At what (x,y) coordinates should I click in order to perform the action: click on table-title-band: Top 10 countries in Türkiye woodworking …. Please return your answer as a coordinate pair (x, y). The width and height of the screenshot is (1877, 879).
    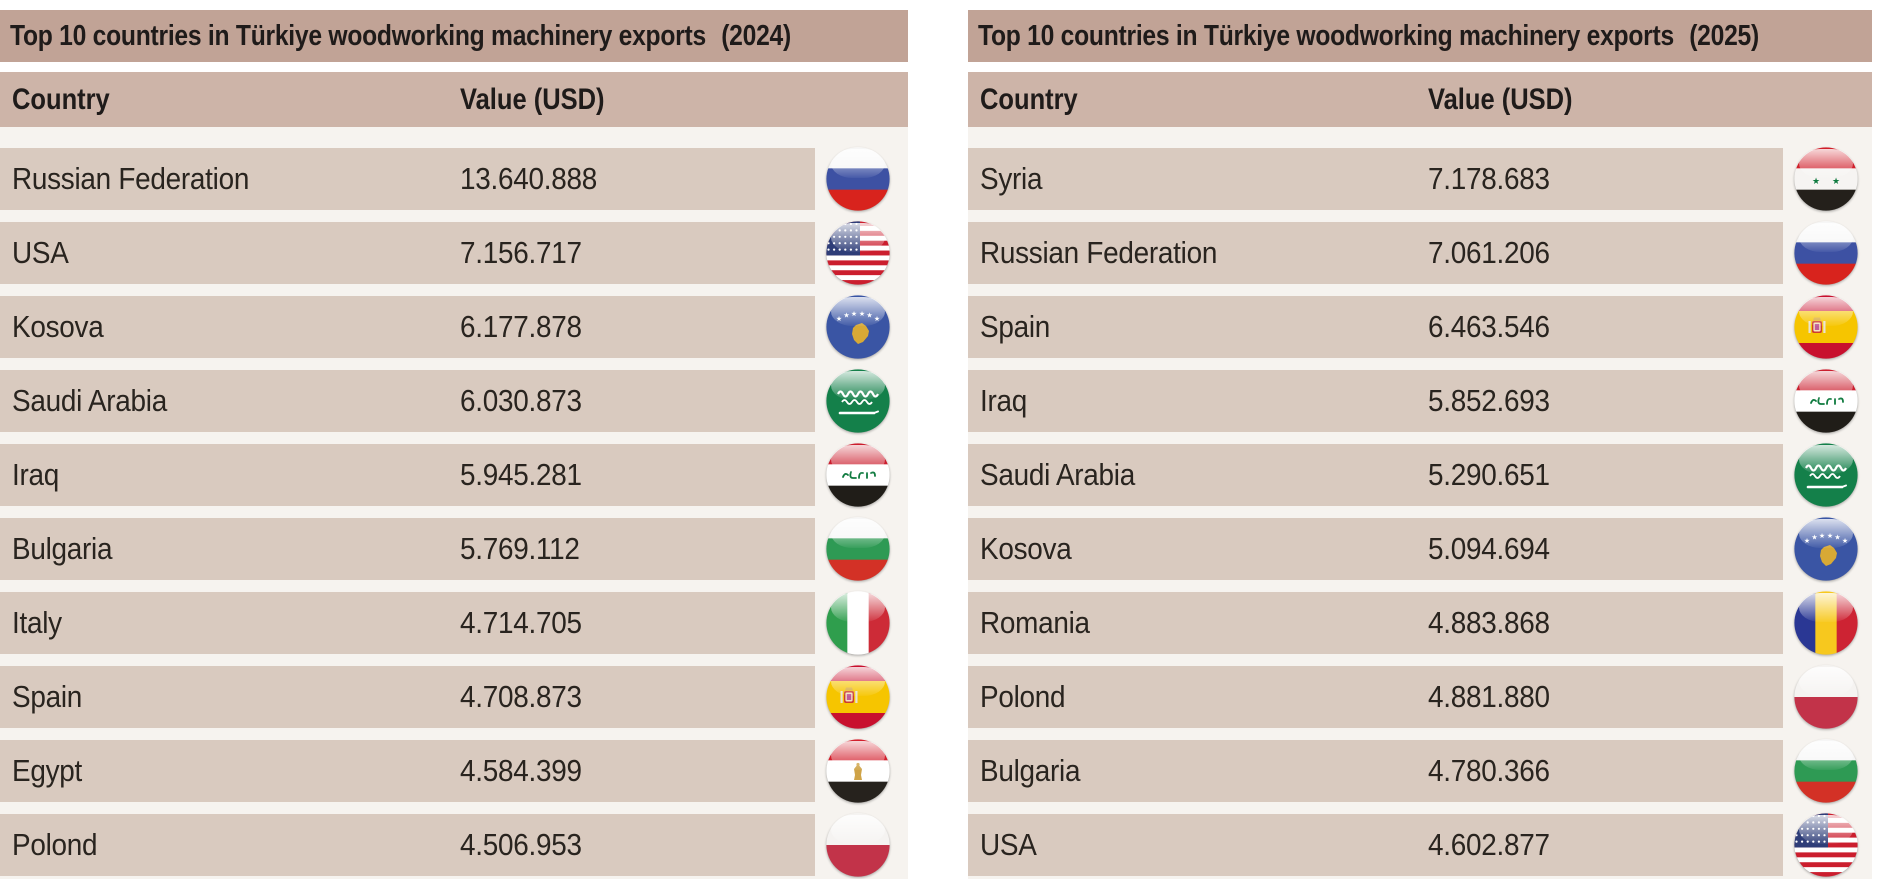
    Looking at the image, I should click on (1420, 36).